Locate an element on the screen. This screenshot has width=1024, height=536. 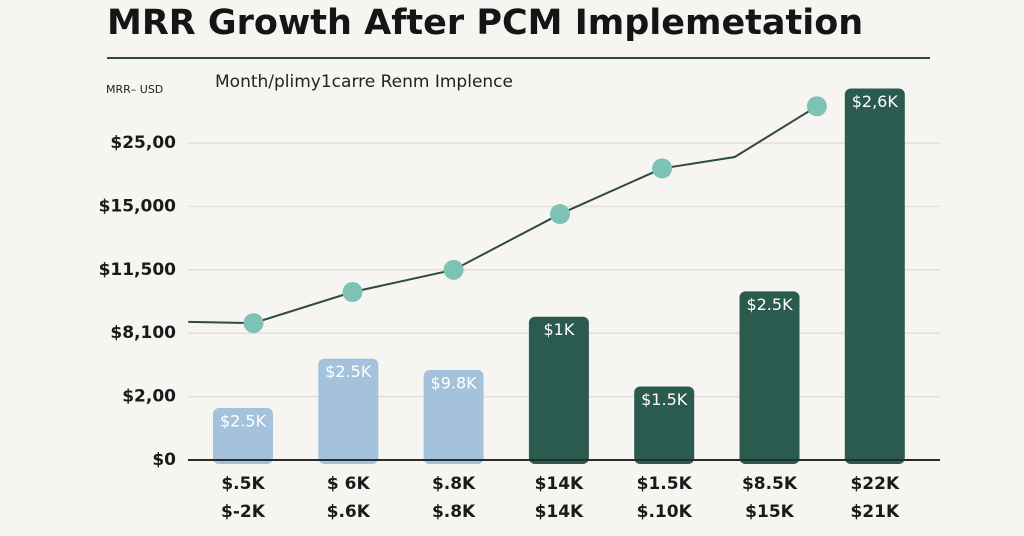
x-tick-label: $.5K is located at coordinates (243, 484).